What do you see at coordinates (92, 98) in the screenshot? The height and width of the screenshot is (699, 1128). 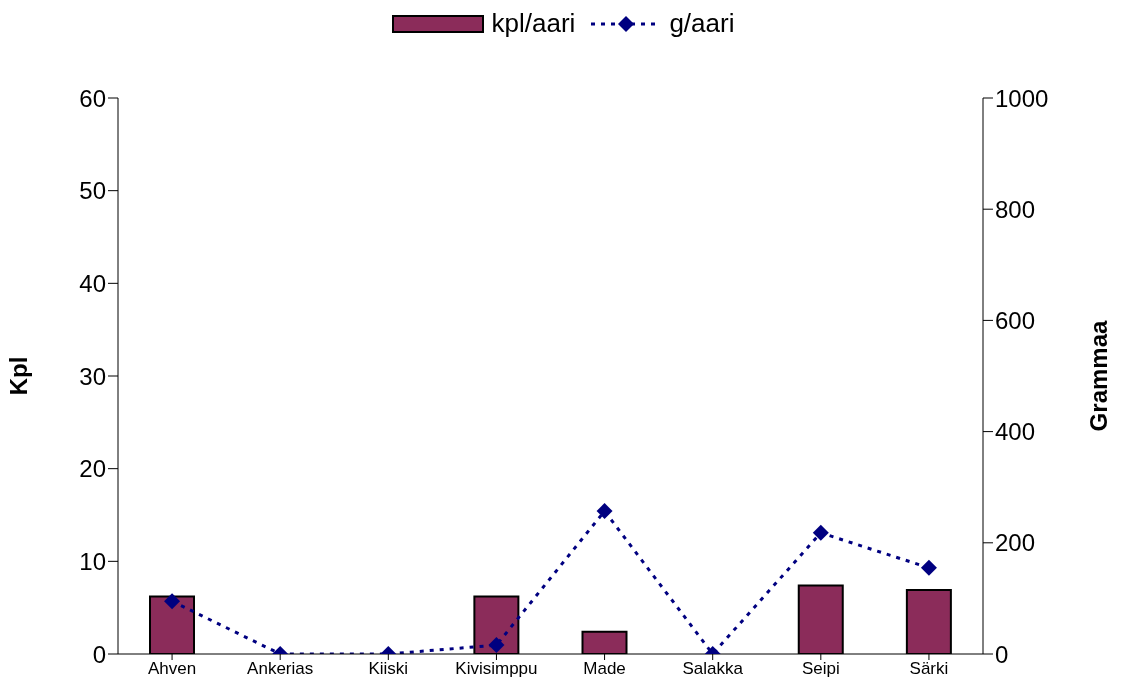 I see `y-tick-label: 60` at bounding box center [92, 98].